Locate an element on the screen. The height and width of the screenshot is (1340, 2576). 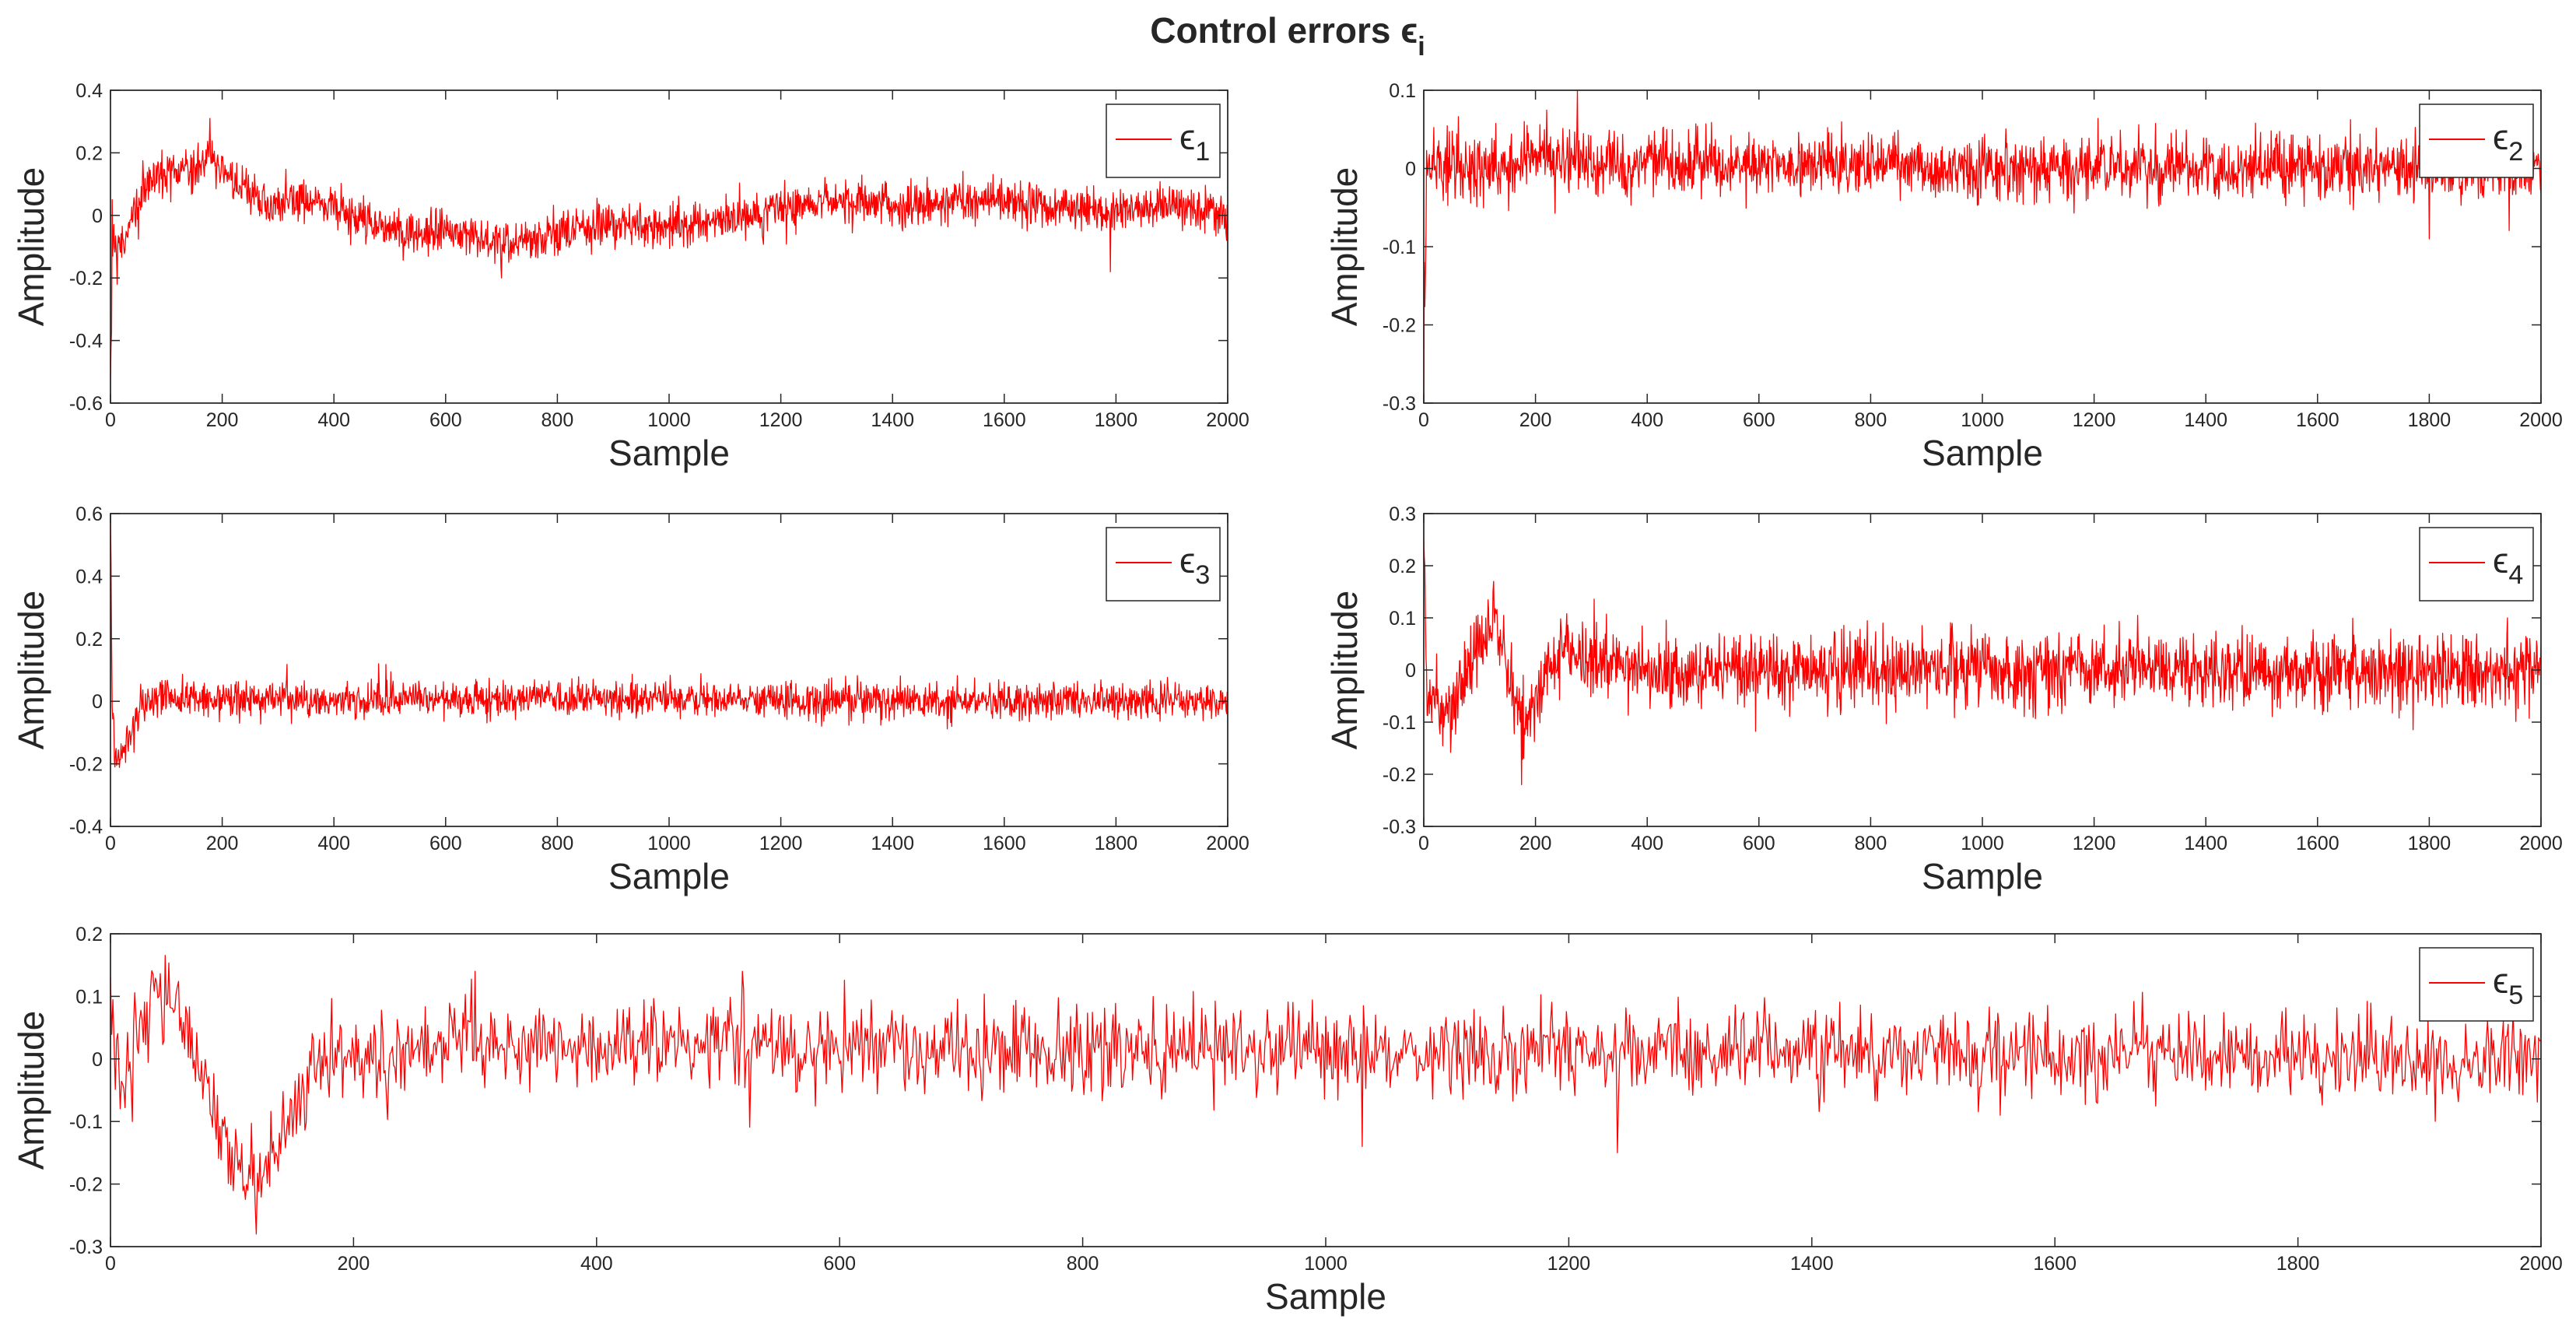
legend-box is located at coordinates (1163, 564).